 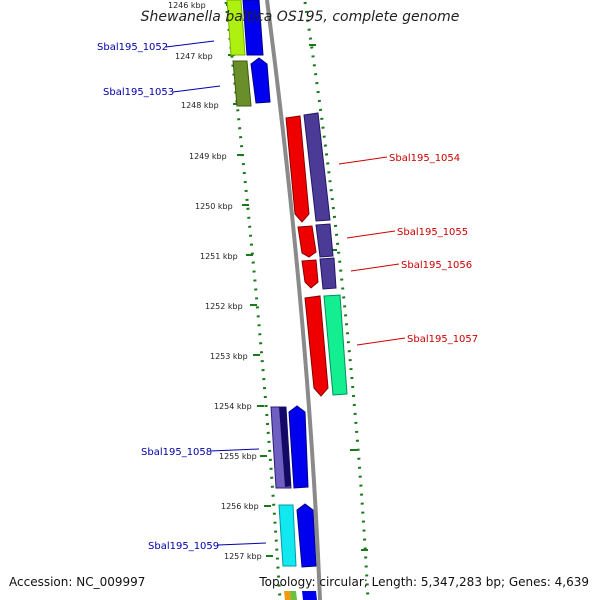 What do you see at coordinates (260, 80) in the screenshot?
I see `gene-block-sbal195-1053-inner` at bounding box center [260, 80].